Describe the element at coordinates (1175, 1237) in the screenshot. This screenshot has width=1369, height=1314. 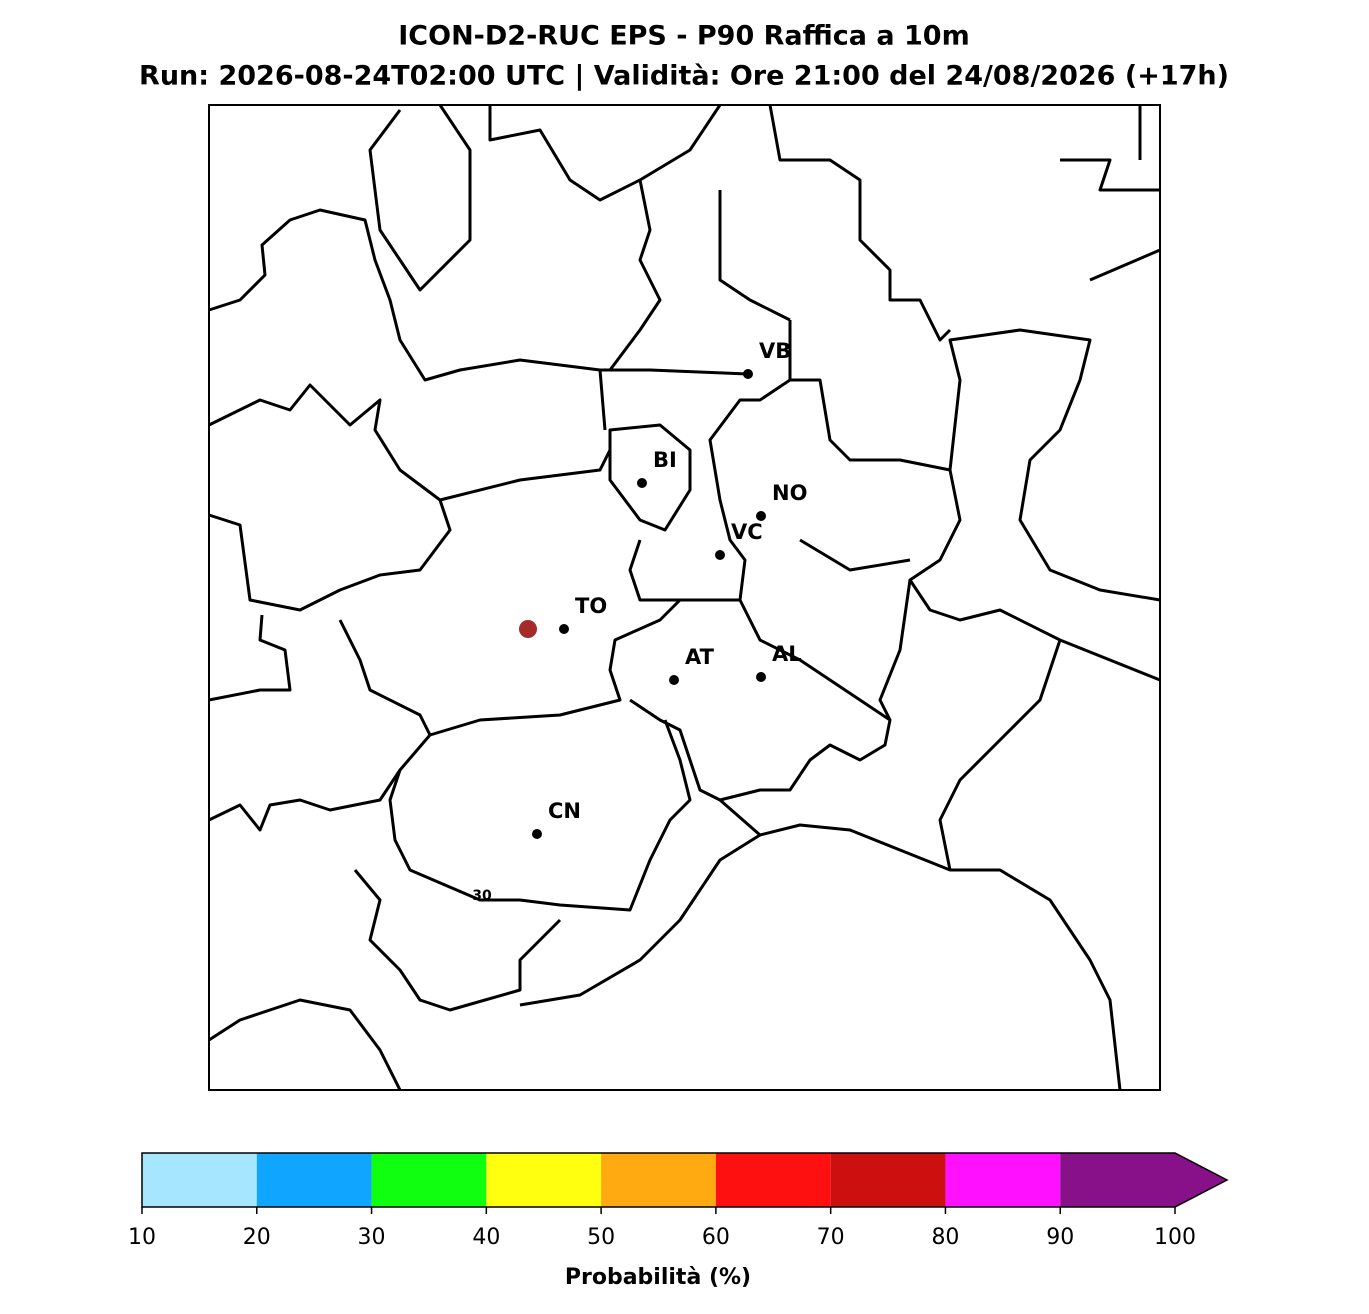
I see `colorbar-tick-label: 100` at that location.